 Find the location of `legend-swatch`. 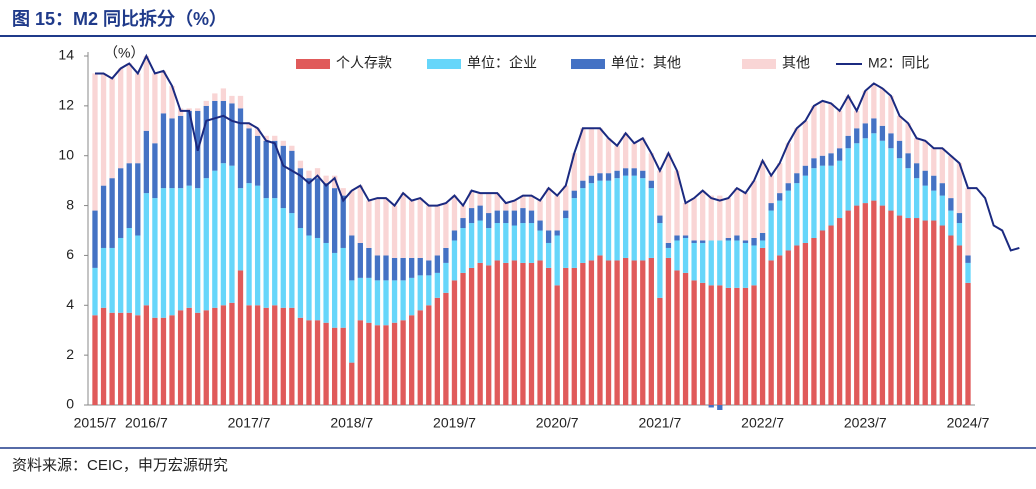

legend-swatch is located at coordinates (313, 64).